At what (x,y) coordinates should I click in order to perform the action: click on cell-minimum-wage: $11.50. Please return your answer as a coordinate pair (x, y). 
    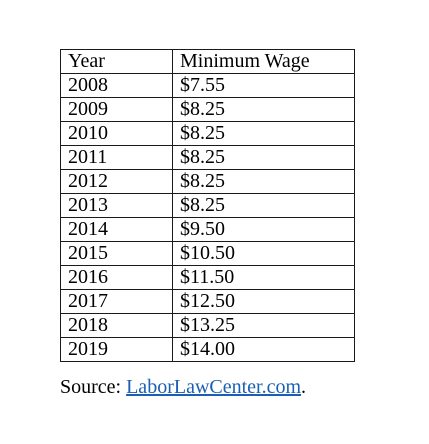
    Looking at the image, I should click on (263, 277).